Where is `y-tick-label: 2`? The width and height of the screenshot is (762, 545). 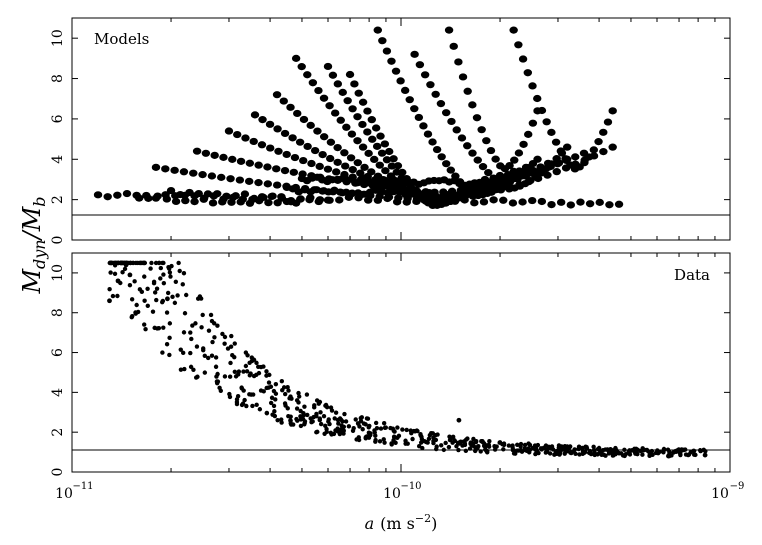 y-tick-label: 2 is located at coordinates (58, 199).